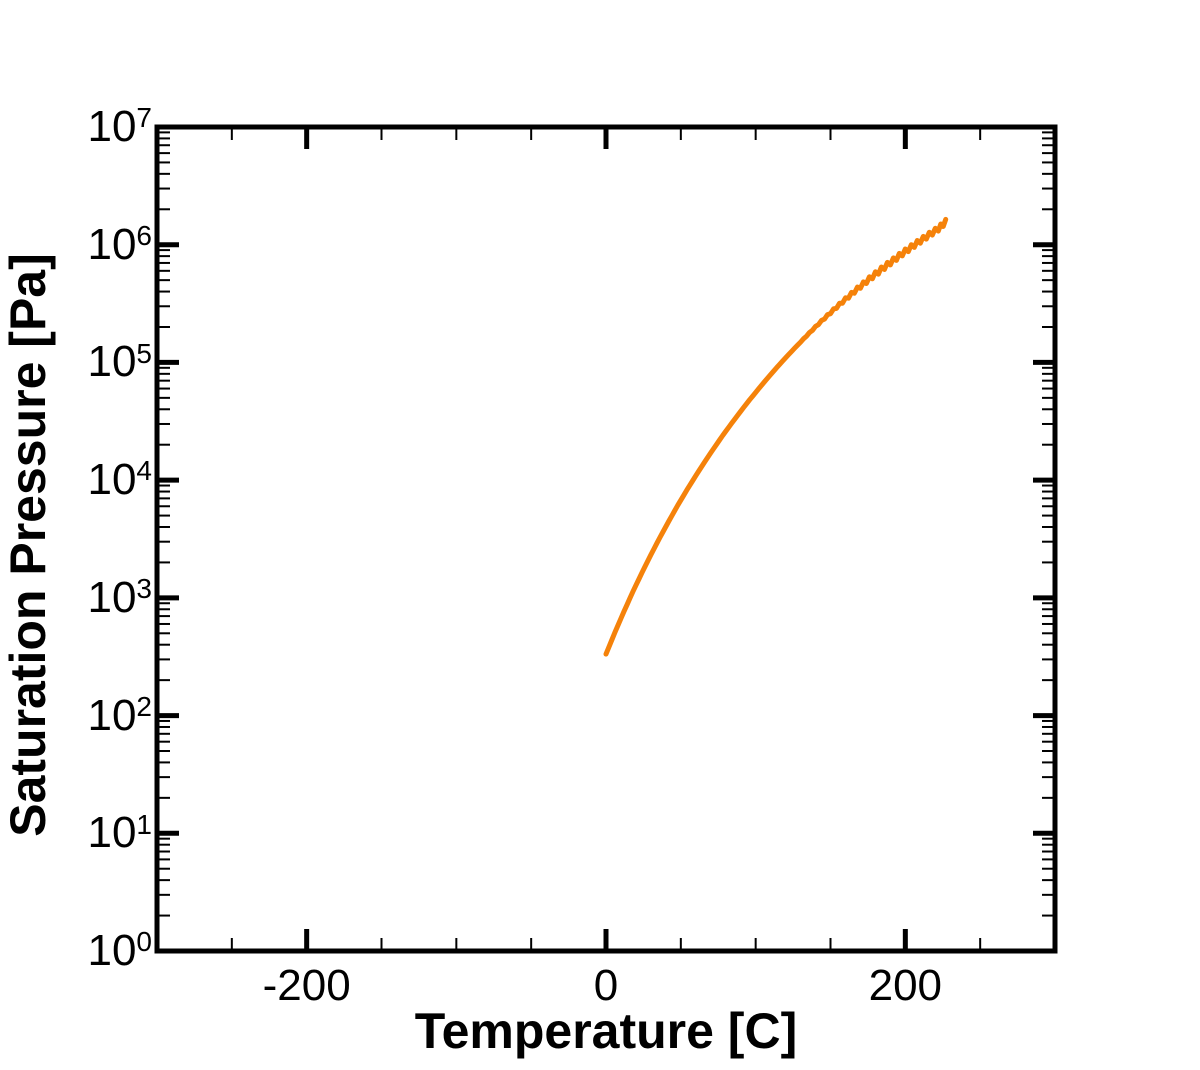 The height and width of the screenshot is (1070, 1200). Describe the element at coordinates (606, 1031) in the screenshot. I see `x-axis-title: Temperature [C]` at that location.